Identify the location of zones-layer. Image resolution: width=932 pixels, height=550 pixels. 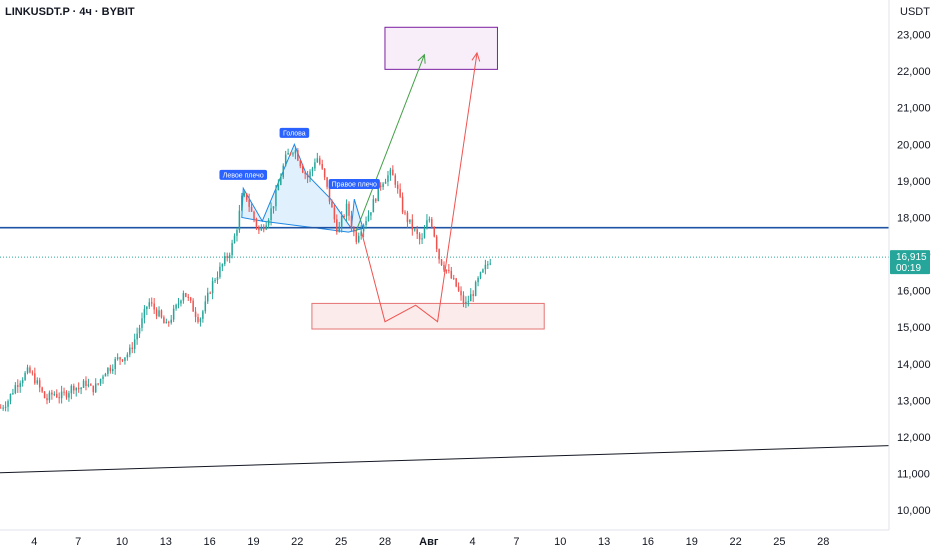
(428, 178).